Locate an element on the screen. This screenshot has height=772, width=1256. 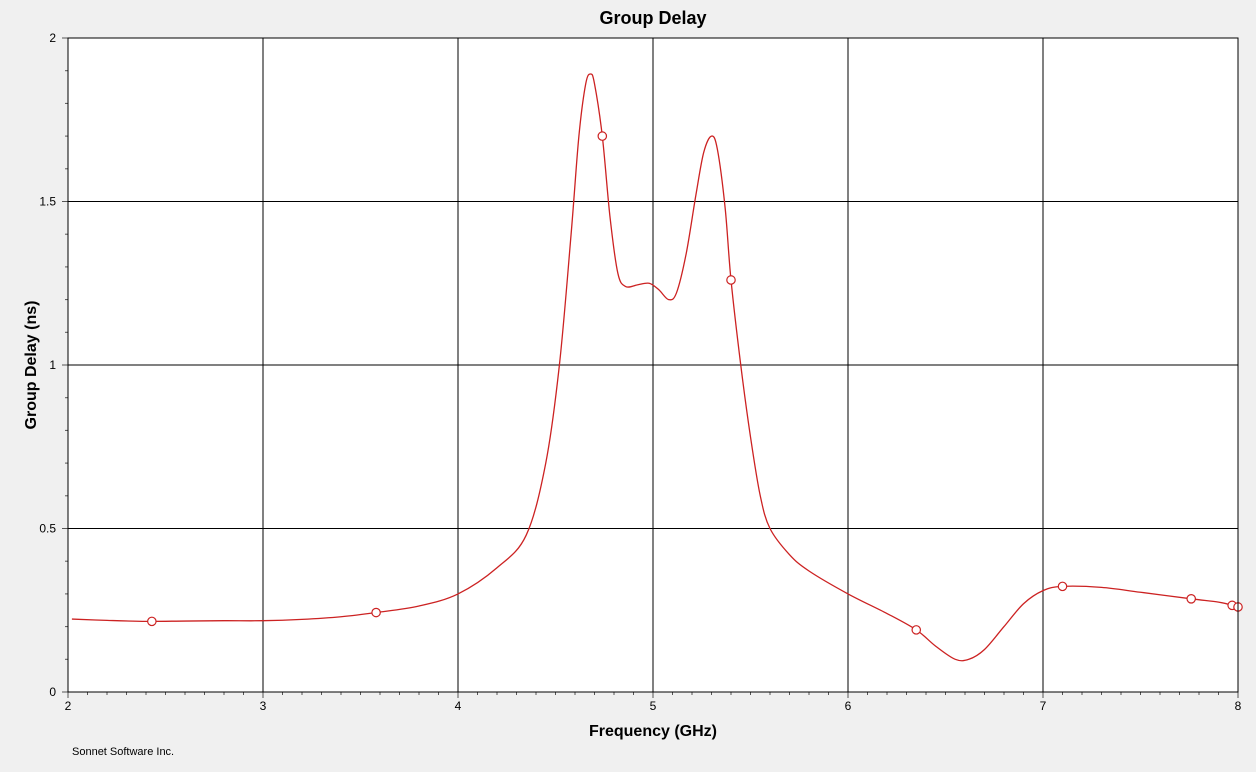
y-tick-label: 0 is located at coordinates (52, 692).